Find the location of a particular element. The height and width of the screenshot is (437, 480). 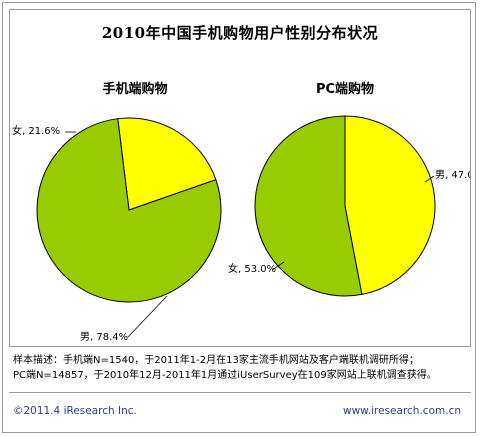

copyright-text: ©2011.4 iResearch Inc. is located at coordinates (75, 411).